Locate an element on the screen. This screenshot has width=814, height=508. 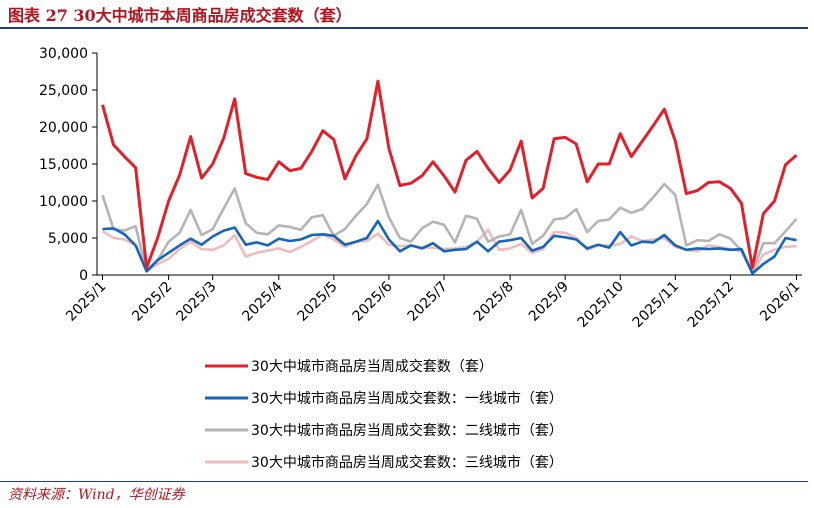
figure-title: 图表 27 30大中城市本周商品房成交套数（套） is located at coordinates (180, 15).